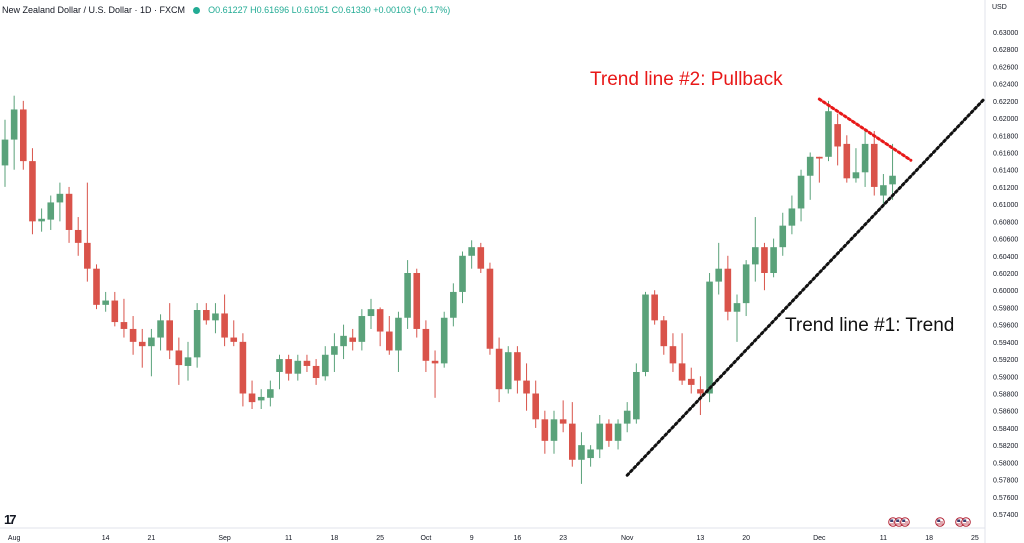 The height and width of the screenshot is (543, 1024). What do you see at coordinates (1005, 50) in the screenshot?
I see `price-tick-label: 0.62800` at bounding box center [1005, 50].